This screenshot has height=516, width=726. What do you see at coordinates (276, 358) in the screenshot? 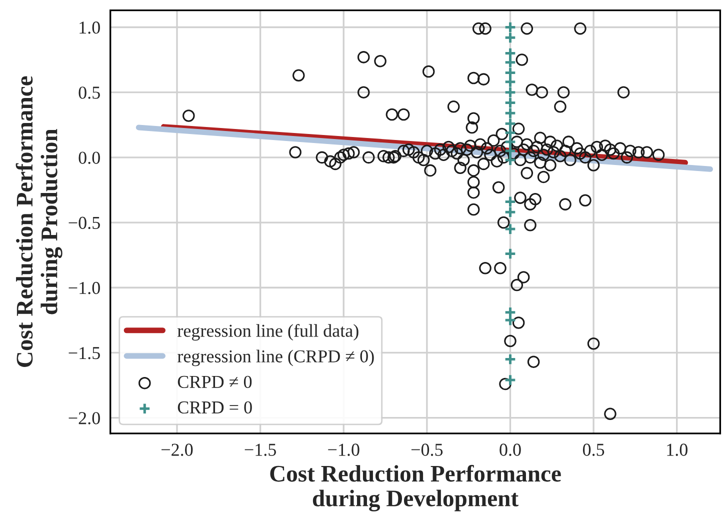
I see `legend-label: regression line (CRPD ≠ 0)` at bounding box center [276, 358].